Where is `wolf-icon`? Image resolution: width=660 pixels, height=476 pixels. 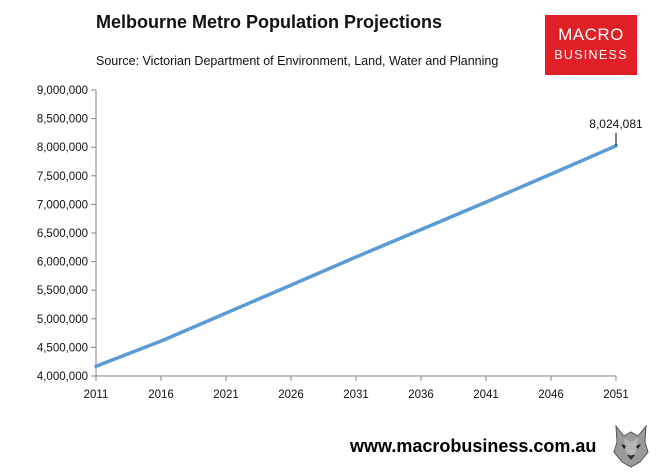 wolf-icon is located at coordinates (631, 446).